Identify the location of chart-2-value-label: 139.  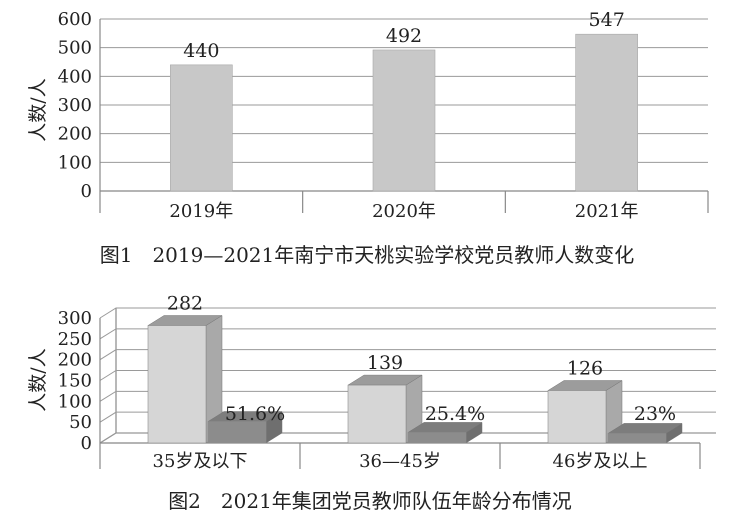
(385, 363).